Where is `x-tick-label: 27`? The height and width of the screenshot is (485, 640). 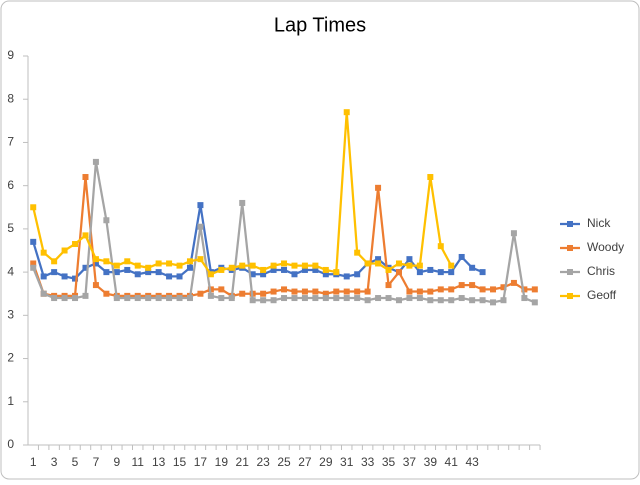 x-tick-label: 27 is located at coordinates (305, 462).